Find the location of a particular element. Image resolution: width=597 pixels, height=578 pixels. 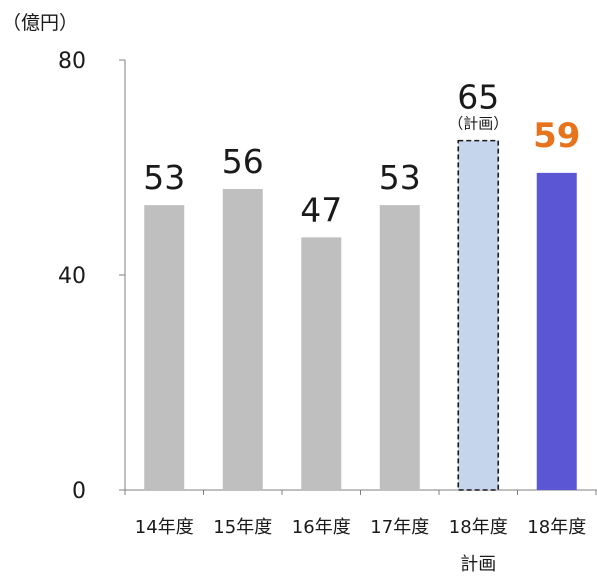

x-category-label: 17年度 is located at coordinates (399, 527).